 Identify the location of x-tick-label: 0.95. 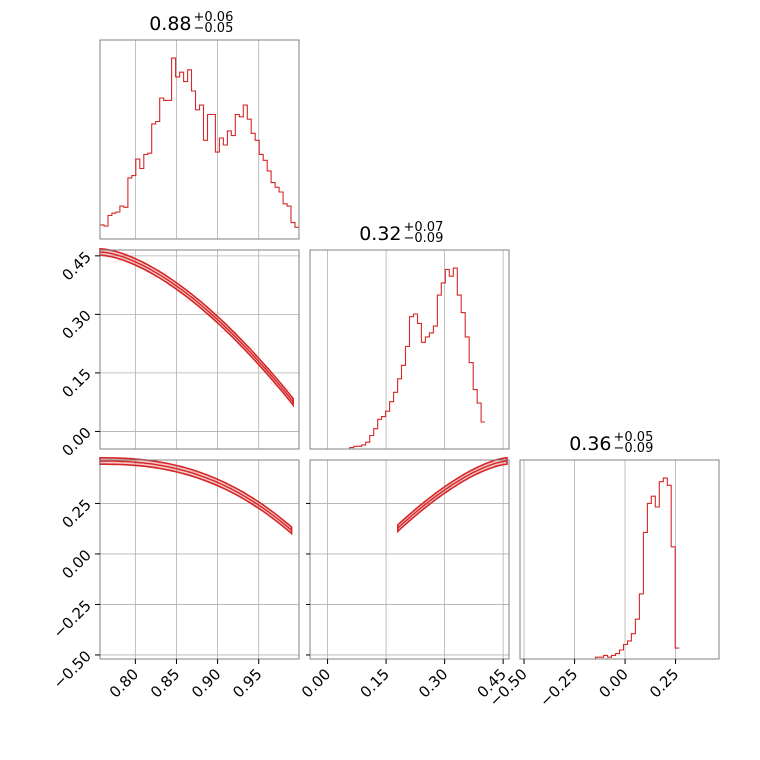
(247, 683).